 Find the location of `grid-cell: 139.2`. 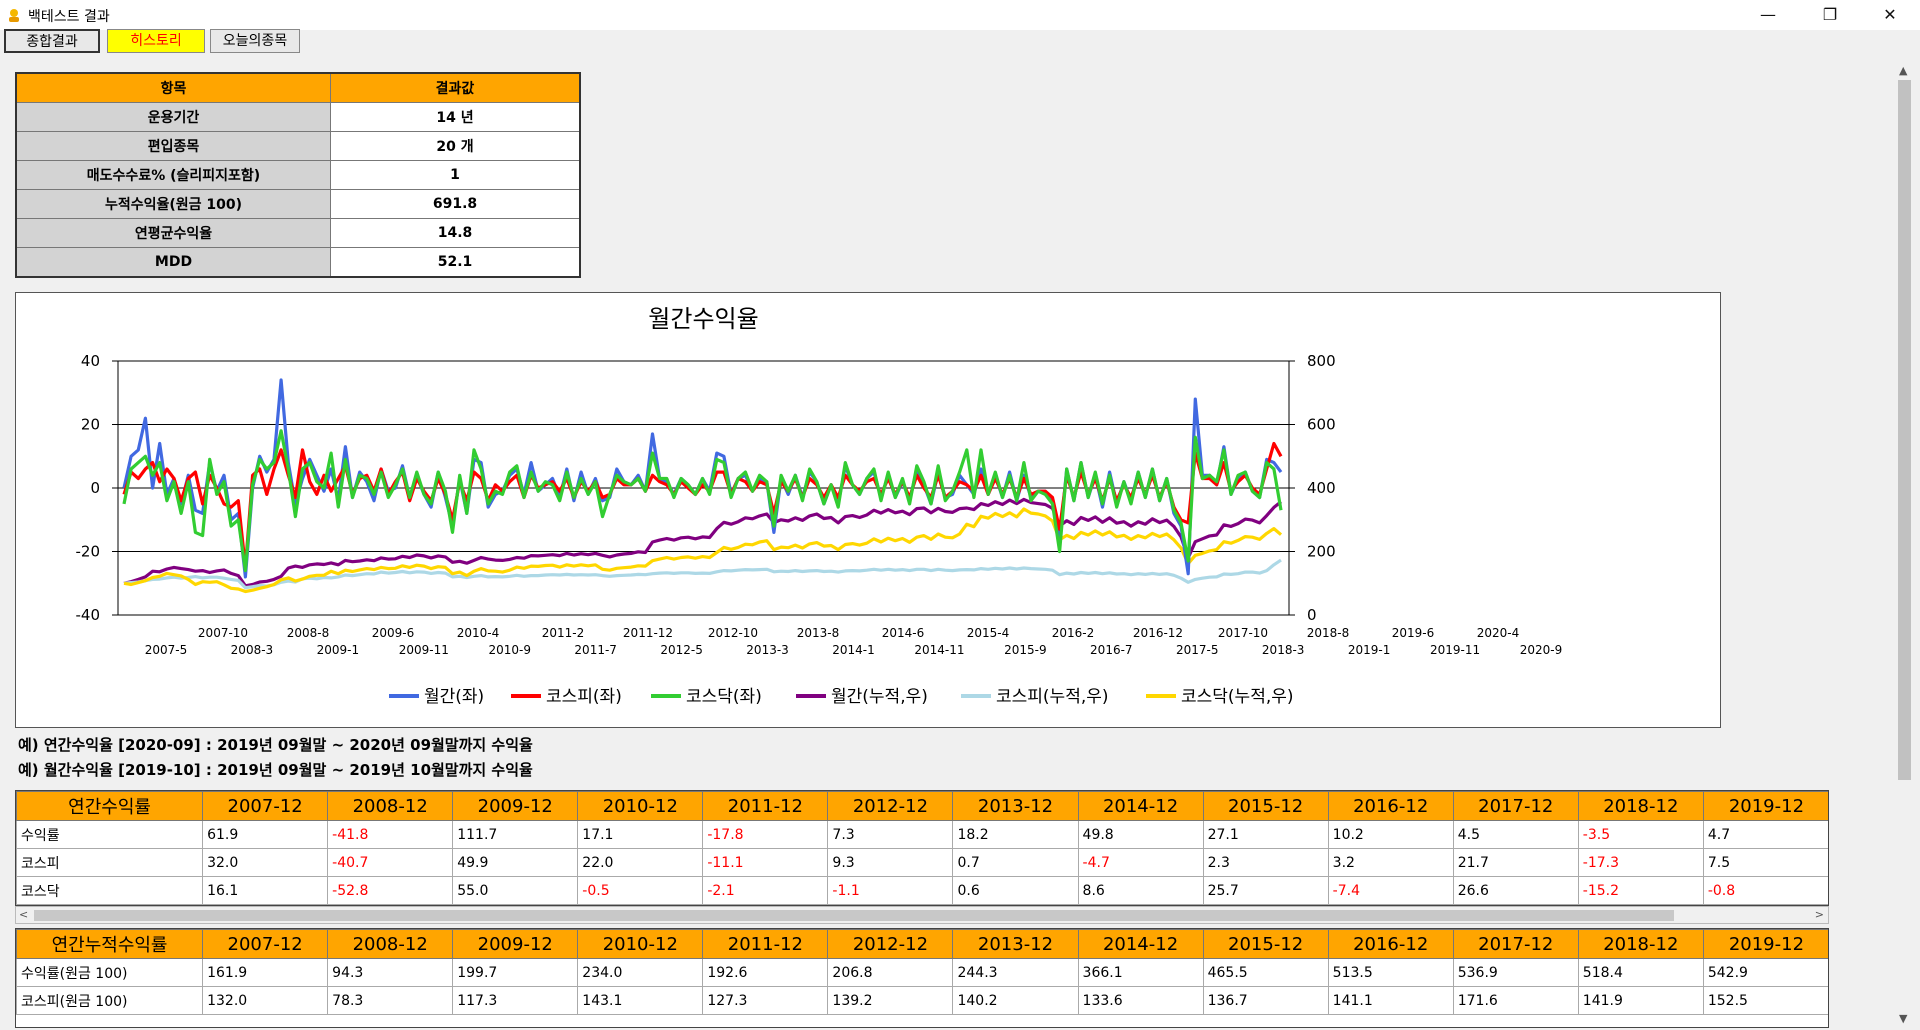

grid-cell: 139.2 is located at coordinates (890, 1000).